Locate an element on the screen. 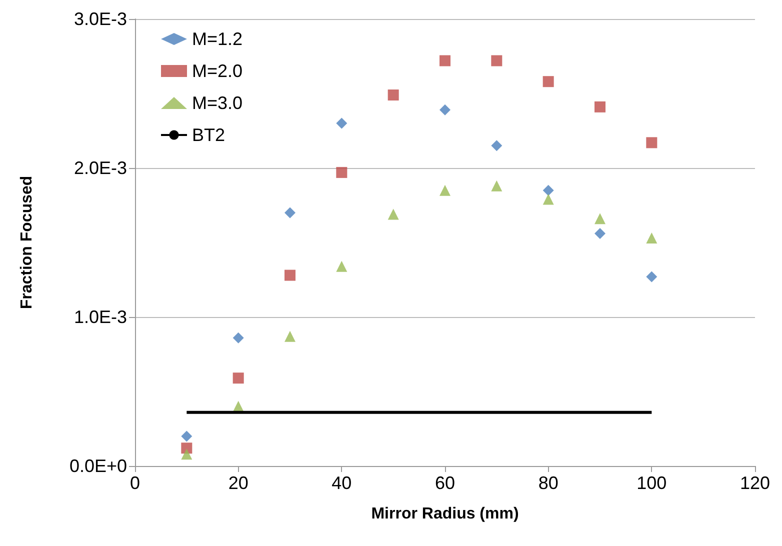  y-axis-title: Fraction Focused is located at coordinates (27, 243).